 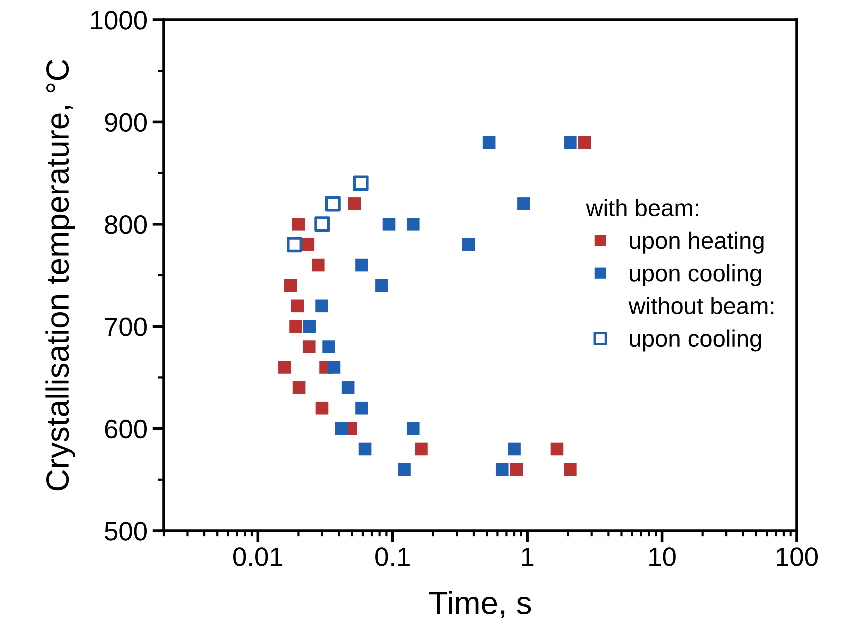 What do you see at coordinates (642, 208) in the screenshot?
I see `legend-title: with beam:` at bounding box center [642, 208].